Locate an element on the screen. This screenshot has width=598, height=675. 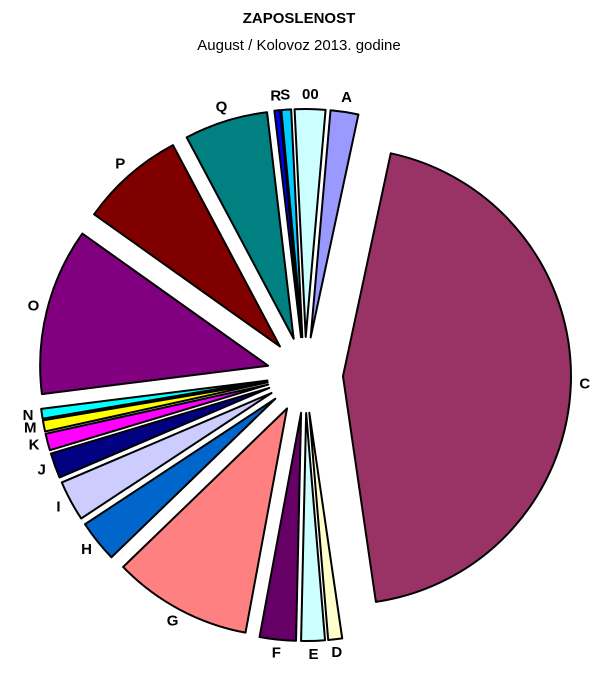
pie-slice-k is located at coordinates (157, 417).